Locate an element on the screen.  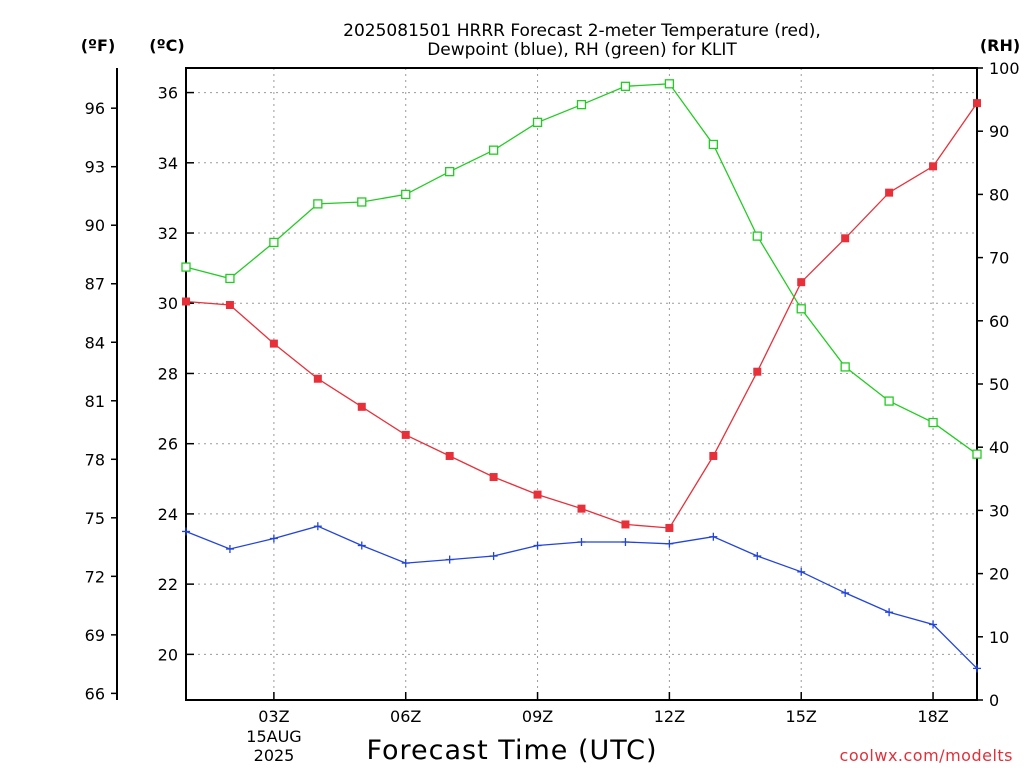
rh-unit-label: (RH) is located at coordinates (1000, 45).